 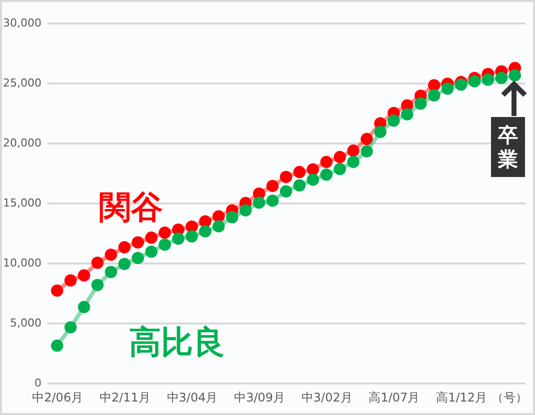 What do you see at coordinates (131, 207) in the screenshot?
I see `series-label: 関谷` at bounding box center [131, 207].